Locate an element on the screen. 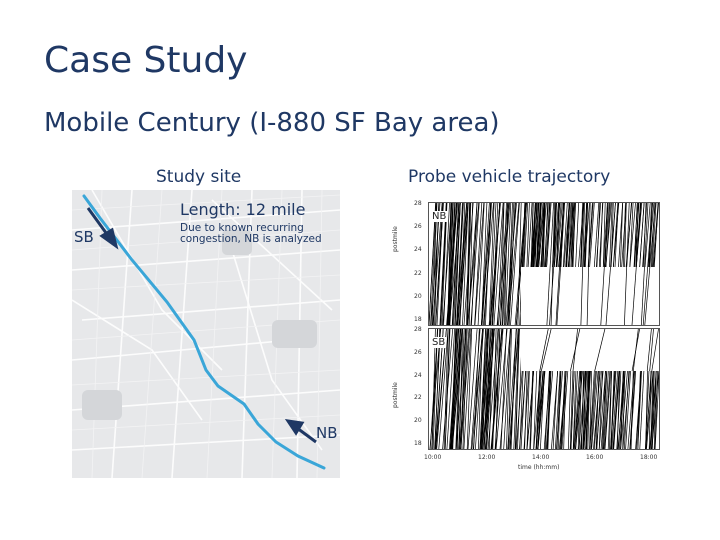  nb-y-tick: 24 is located at coordinates (418, 250).